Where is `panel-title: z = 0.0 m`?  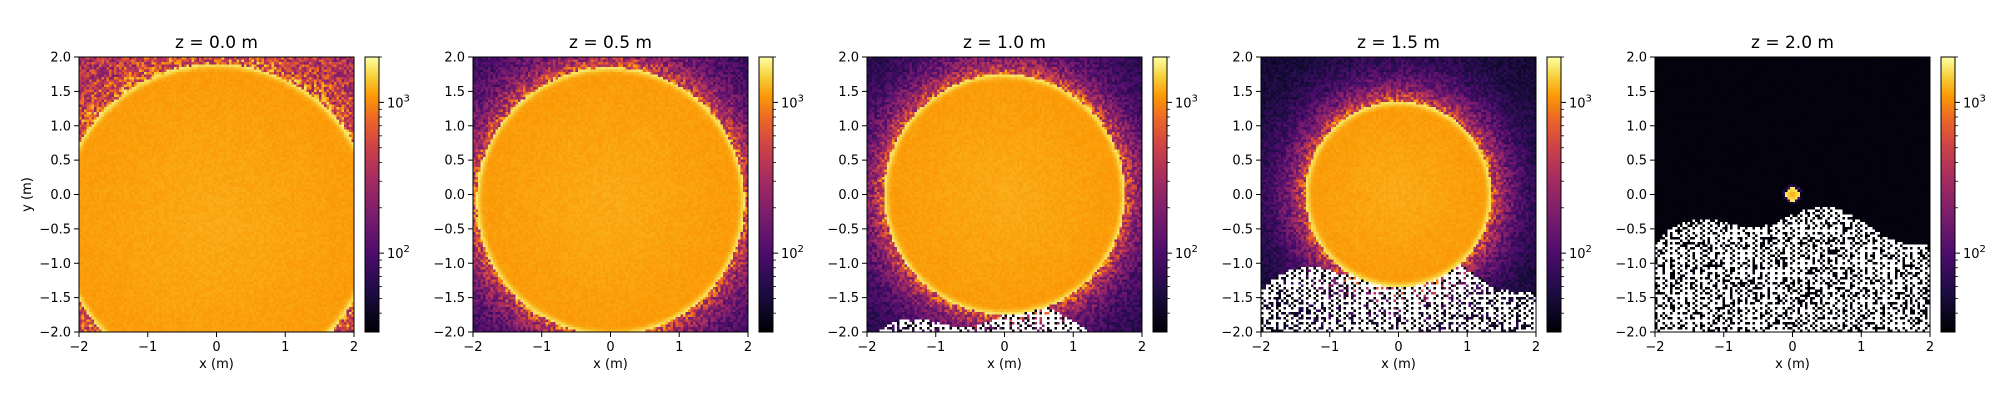 panel-title: z = 0.0 m is located at coordinates (216, 43).